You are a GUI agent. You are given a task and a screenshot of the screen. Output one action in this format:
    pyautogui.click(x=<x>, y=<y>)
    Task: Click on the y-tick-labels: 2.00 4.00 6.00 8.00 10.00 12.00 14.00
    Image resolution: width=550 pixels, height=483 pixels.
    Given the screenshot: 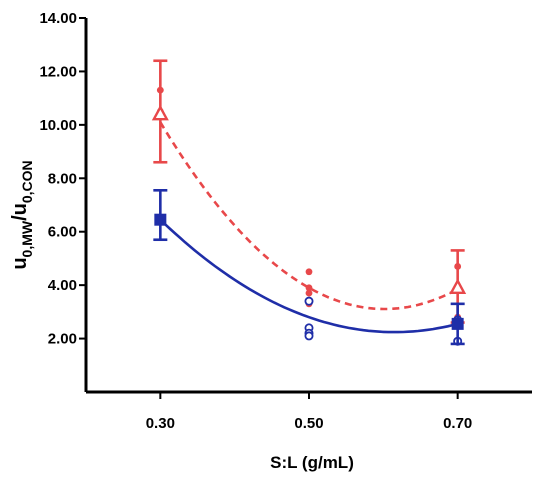 What is the action you would take?
    pyautogui.click(x=58, y=179)
    